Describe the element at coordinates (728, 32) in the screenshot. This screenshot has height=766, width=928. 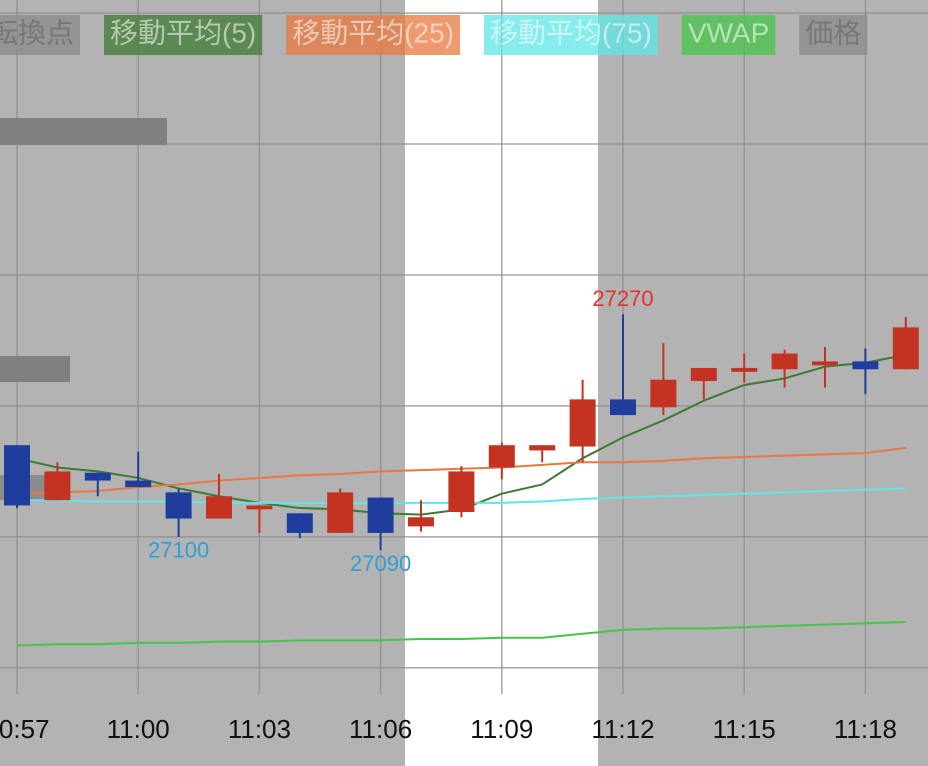
I see `legend-label: VWAP` at that location.